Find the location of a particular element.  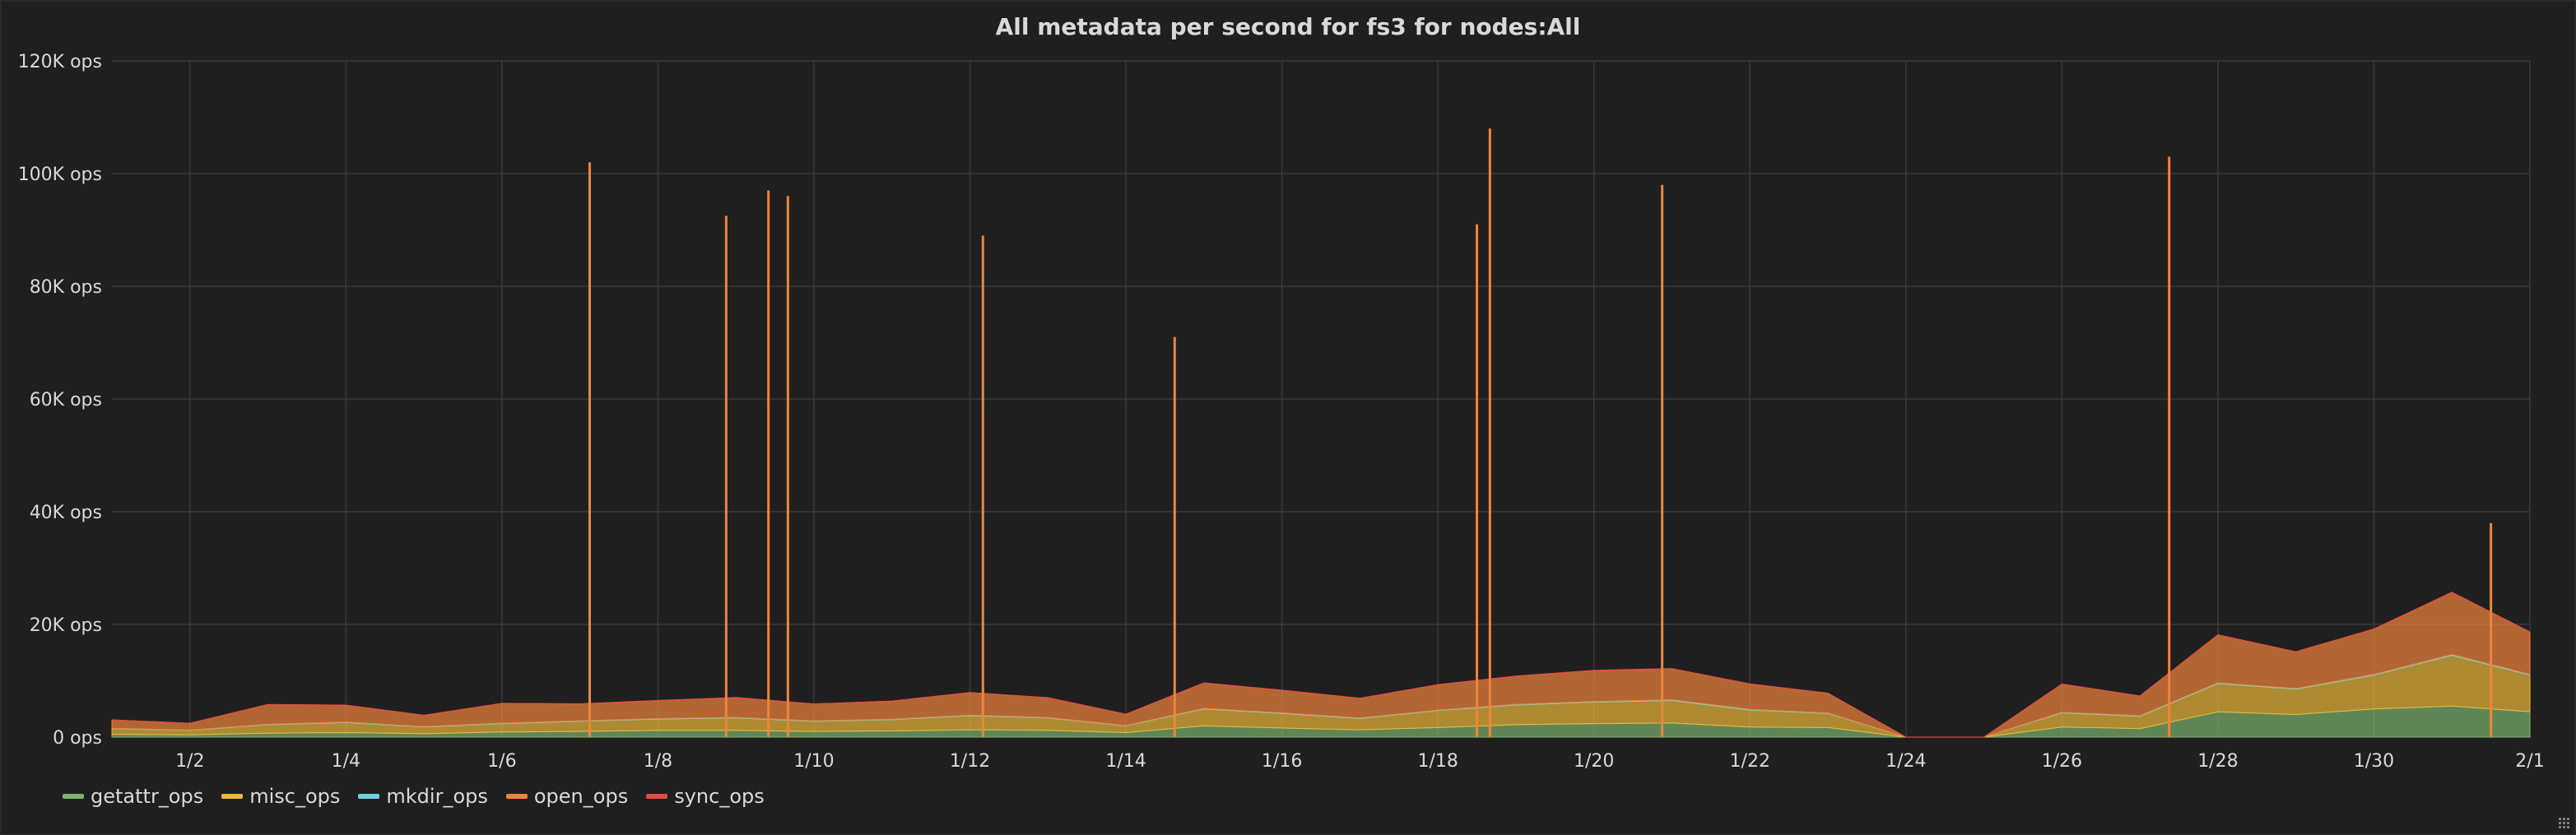

legend-item-sync-ops: sync_ops is located at coordinates (705, 796).